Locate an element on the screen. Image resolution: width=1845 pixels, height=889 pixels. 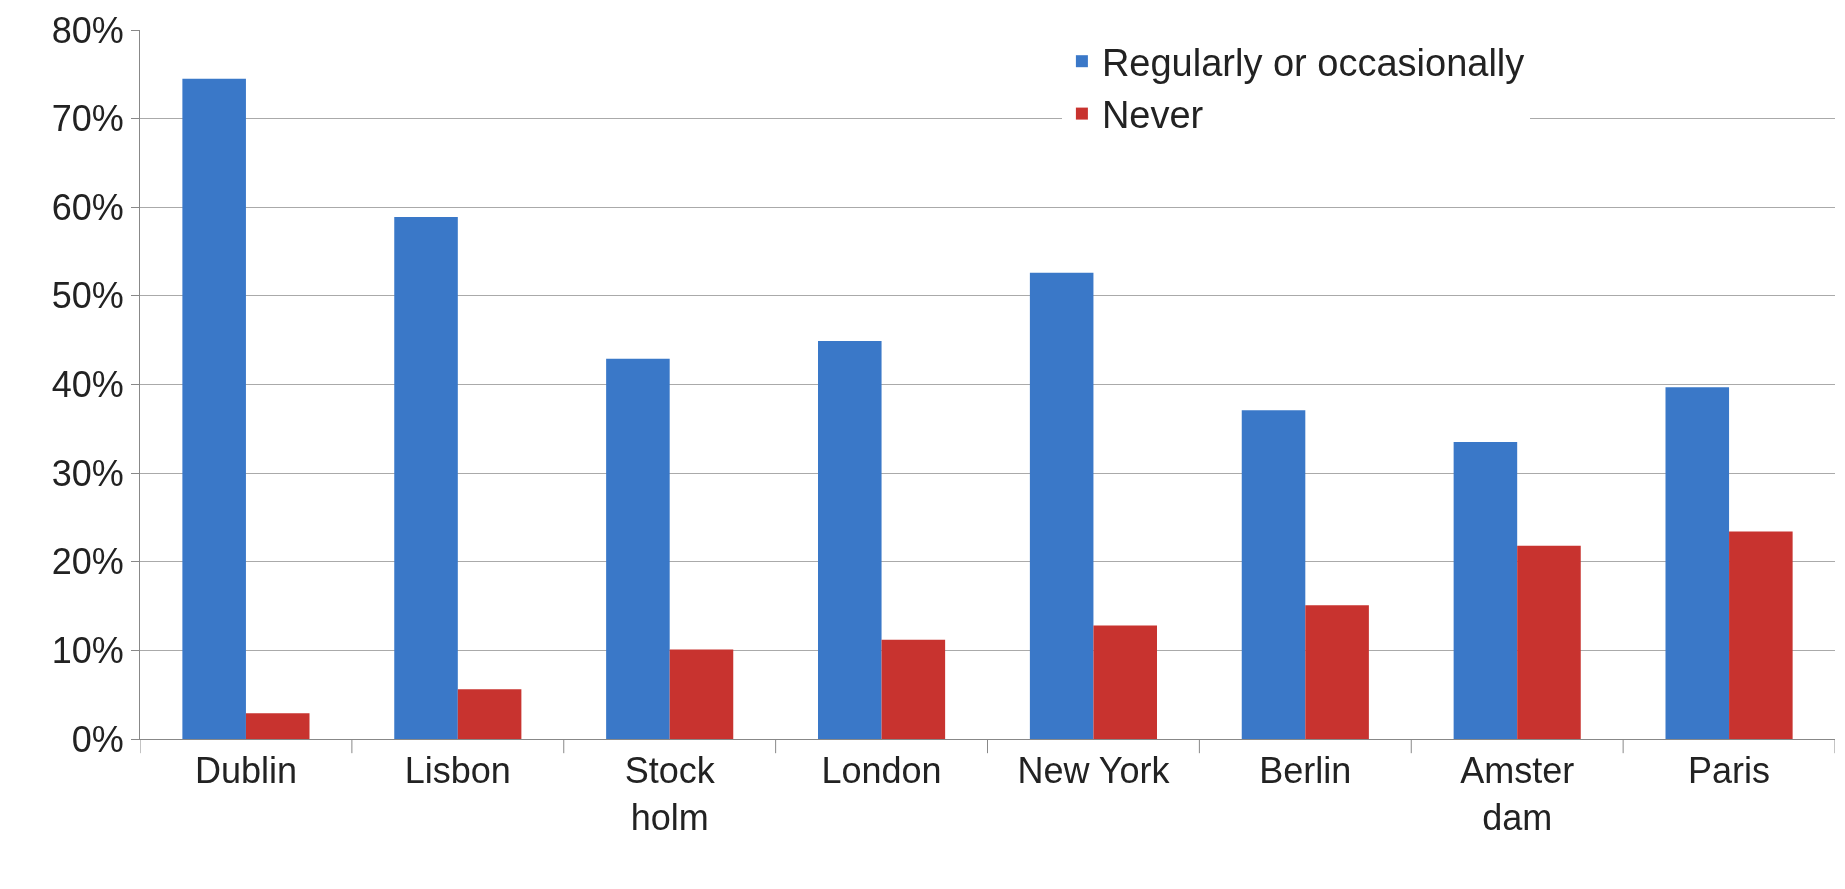
x-tick-label: New York is located at coordinates (1094, 771).